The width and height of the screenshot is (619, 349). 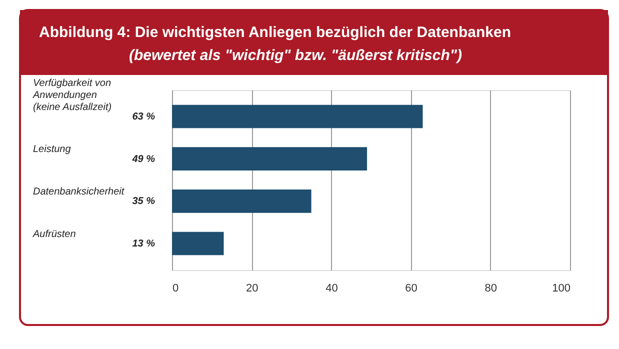 I want to click on y-tick-label: Datenbanksicherheit, so click(x=79, y=192).